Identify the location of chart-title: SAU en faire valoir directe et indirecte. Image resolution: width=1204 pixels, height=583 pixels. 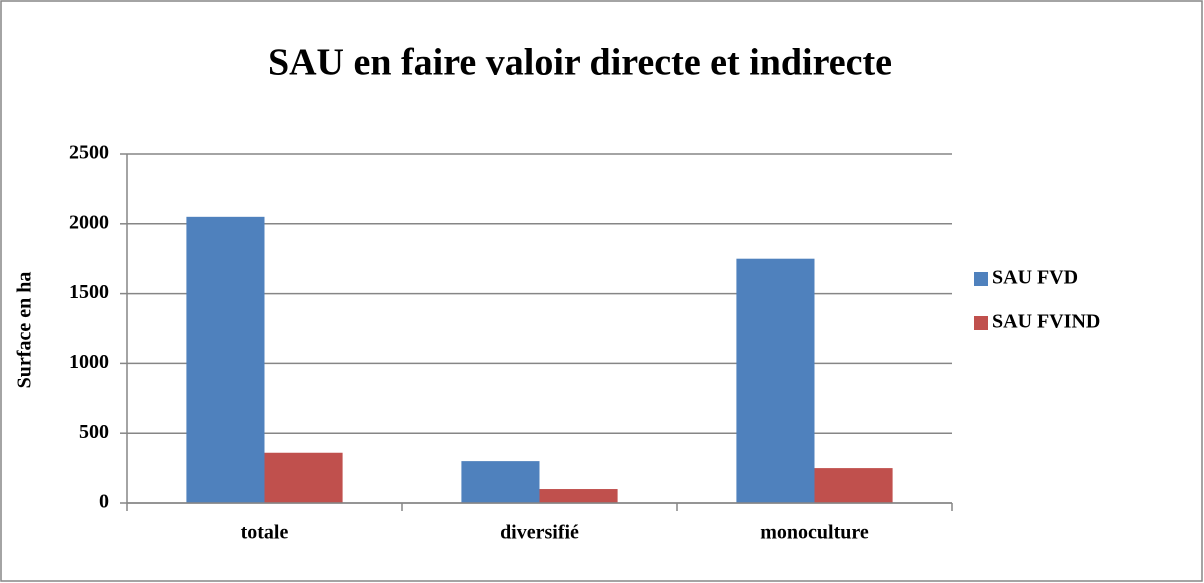
(580, 63).